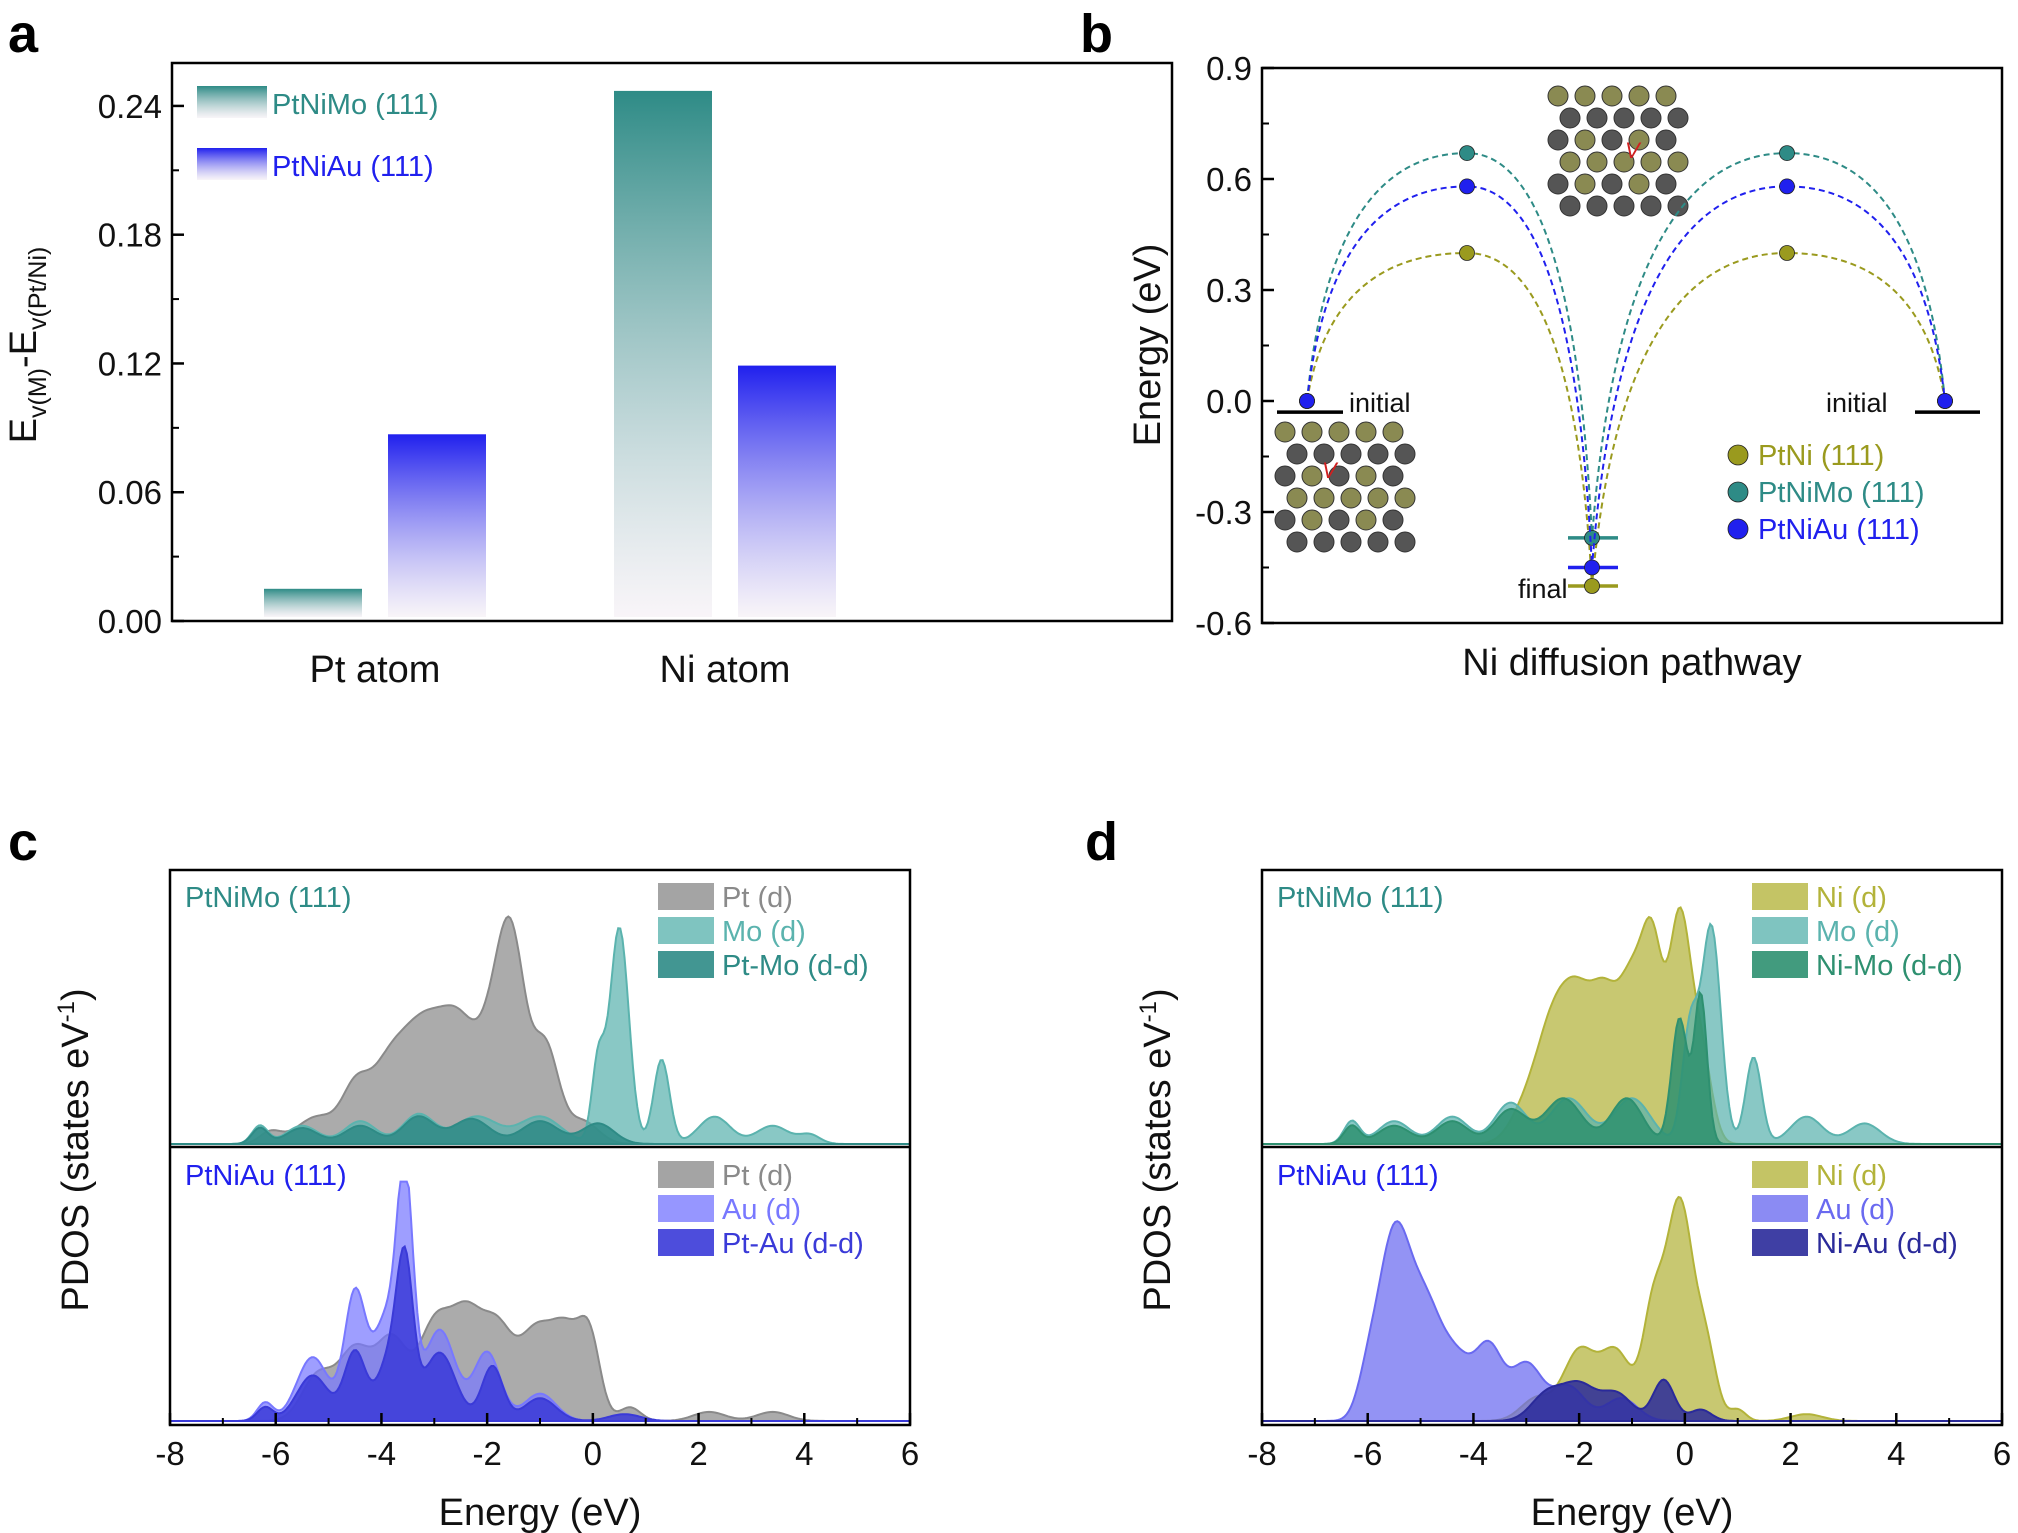  Describe the element at coordinates (793, 1244) in the screenshot. I see `legend-label-pt-au-d-d: Pt-Au (d-d)` at that location.